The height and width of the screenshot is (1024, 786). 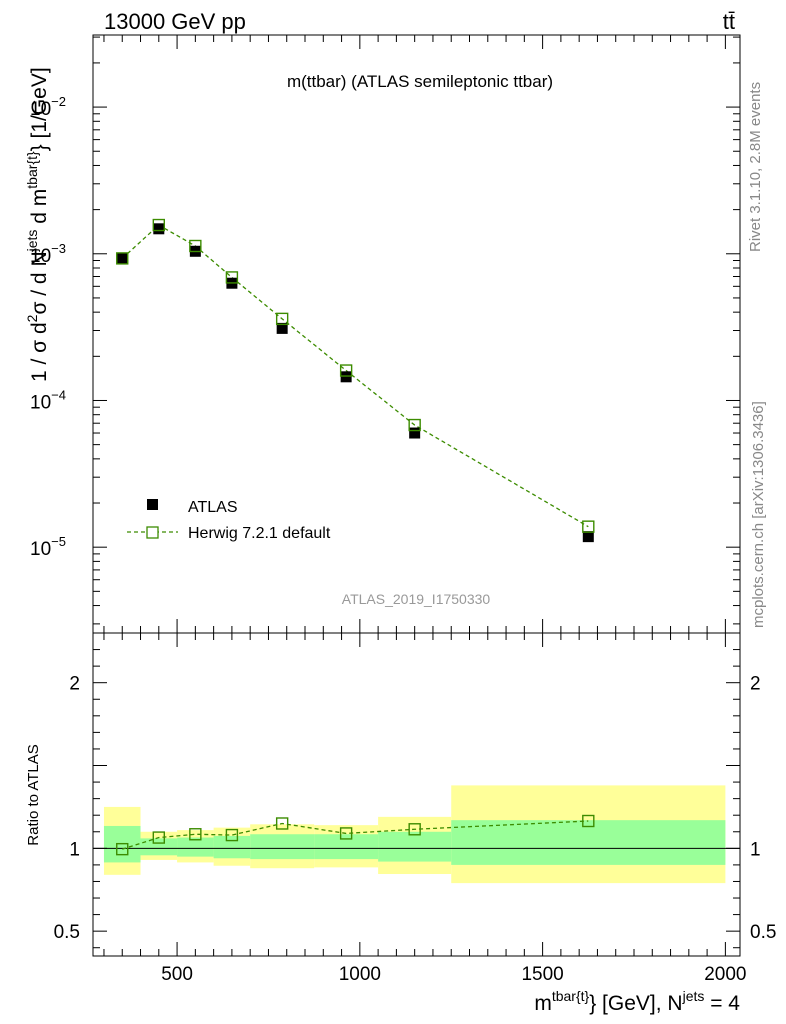 What do you see at coordinates (416, 599) in the screenshot?
I see `analysis-id: ATLAS_2019_I1750330` at bounding box center [416, 599].